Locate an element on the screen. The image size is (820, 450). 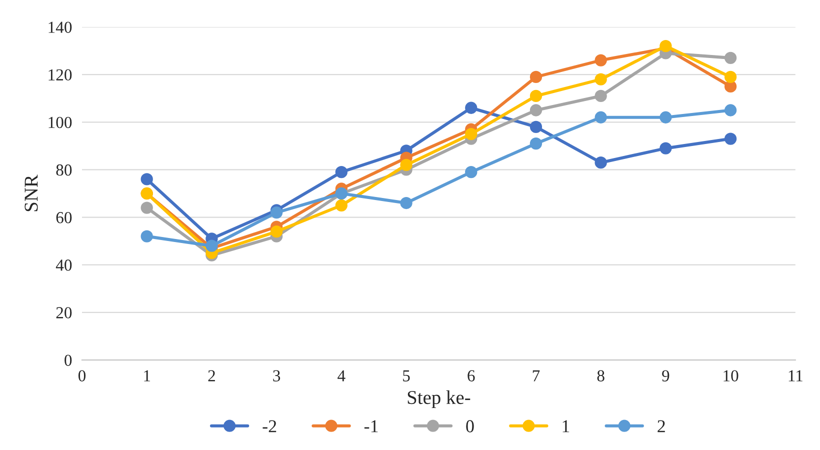
x-tick-label: 1 is located at coordinates (147, 376).